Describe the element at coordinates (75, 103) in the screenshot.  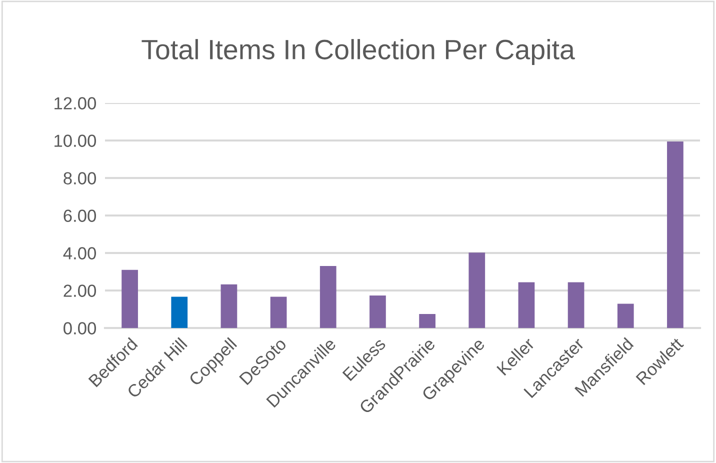
I see `y-tick-label: 12.00` at that location.